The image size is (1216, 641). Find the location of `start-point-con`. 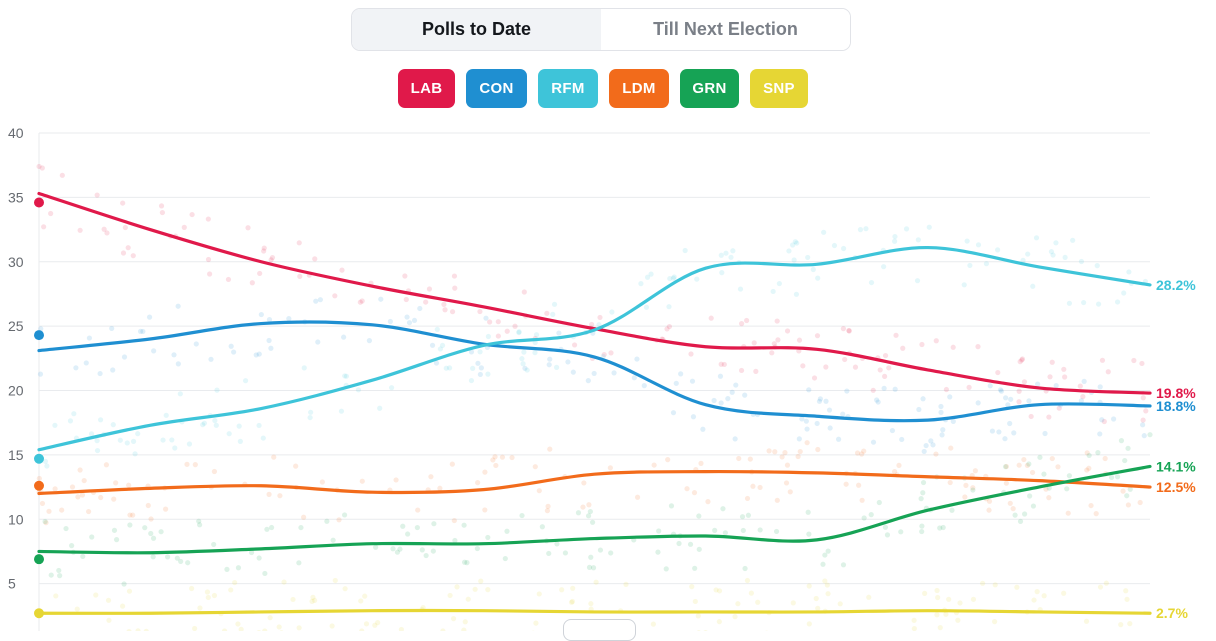

start-point-con is located at coordinates (39, 335).